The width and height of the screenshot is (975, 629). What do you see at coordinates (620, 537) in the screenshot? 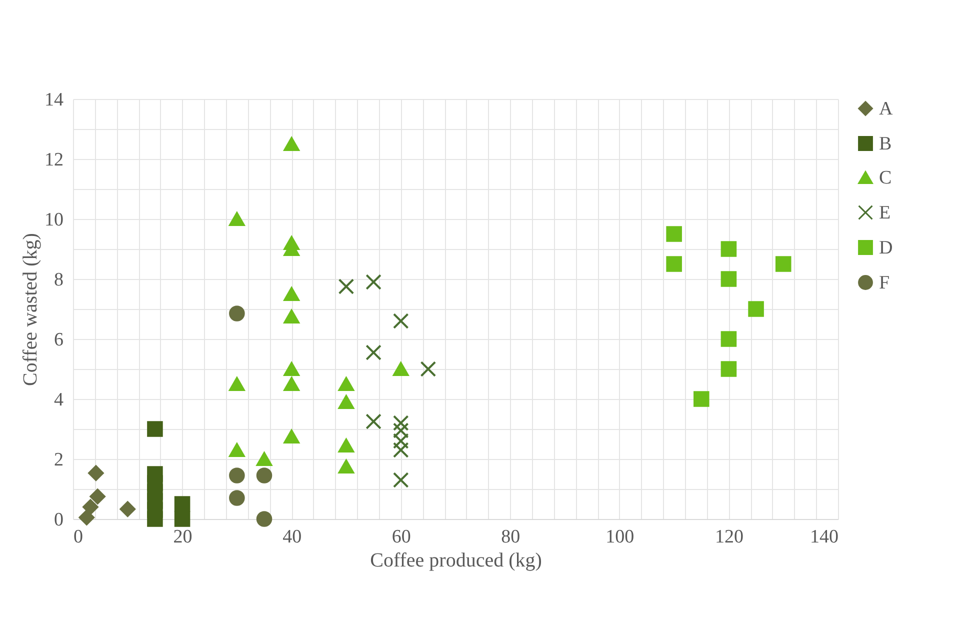
I see `x-tick-label: 100` at bounding box center [620, 537].